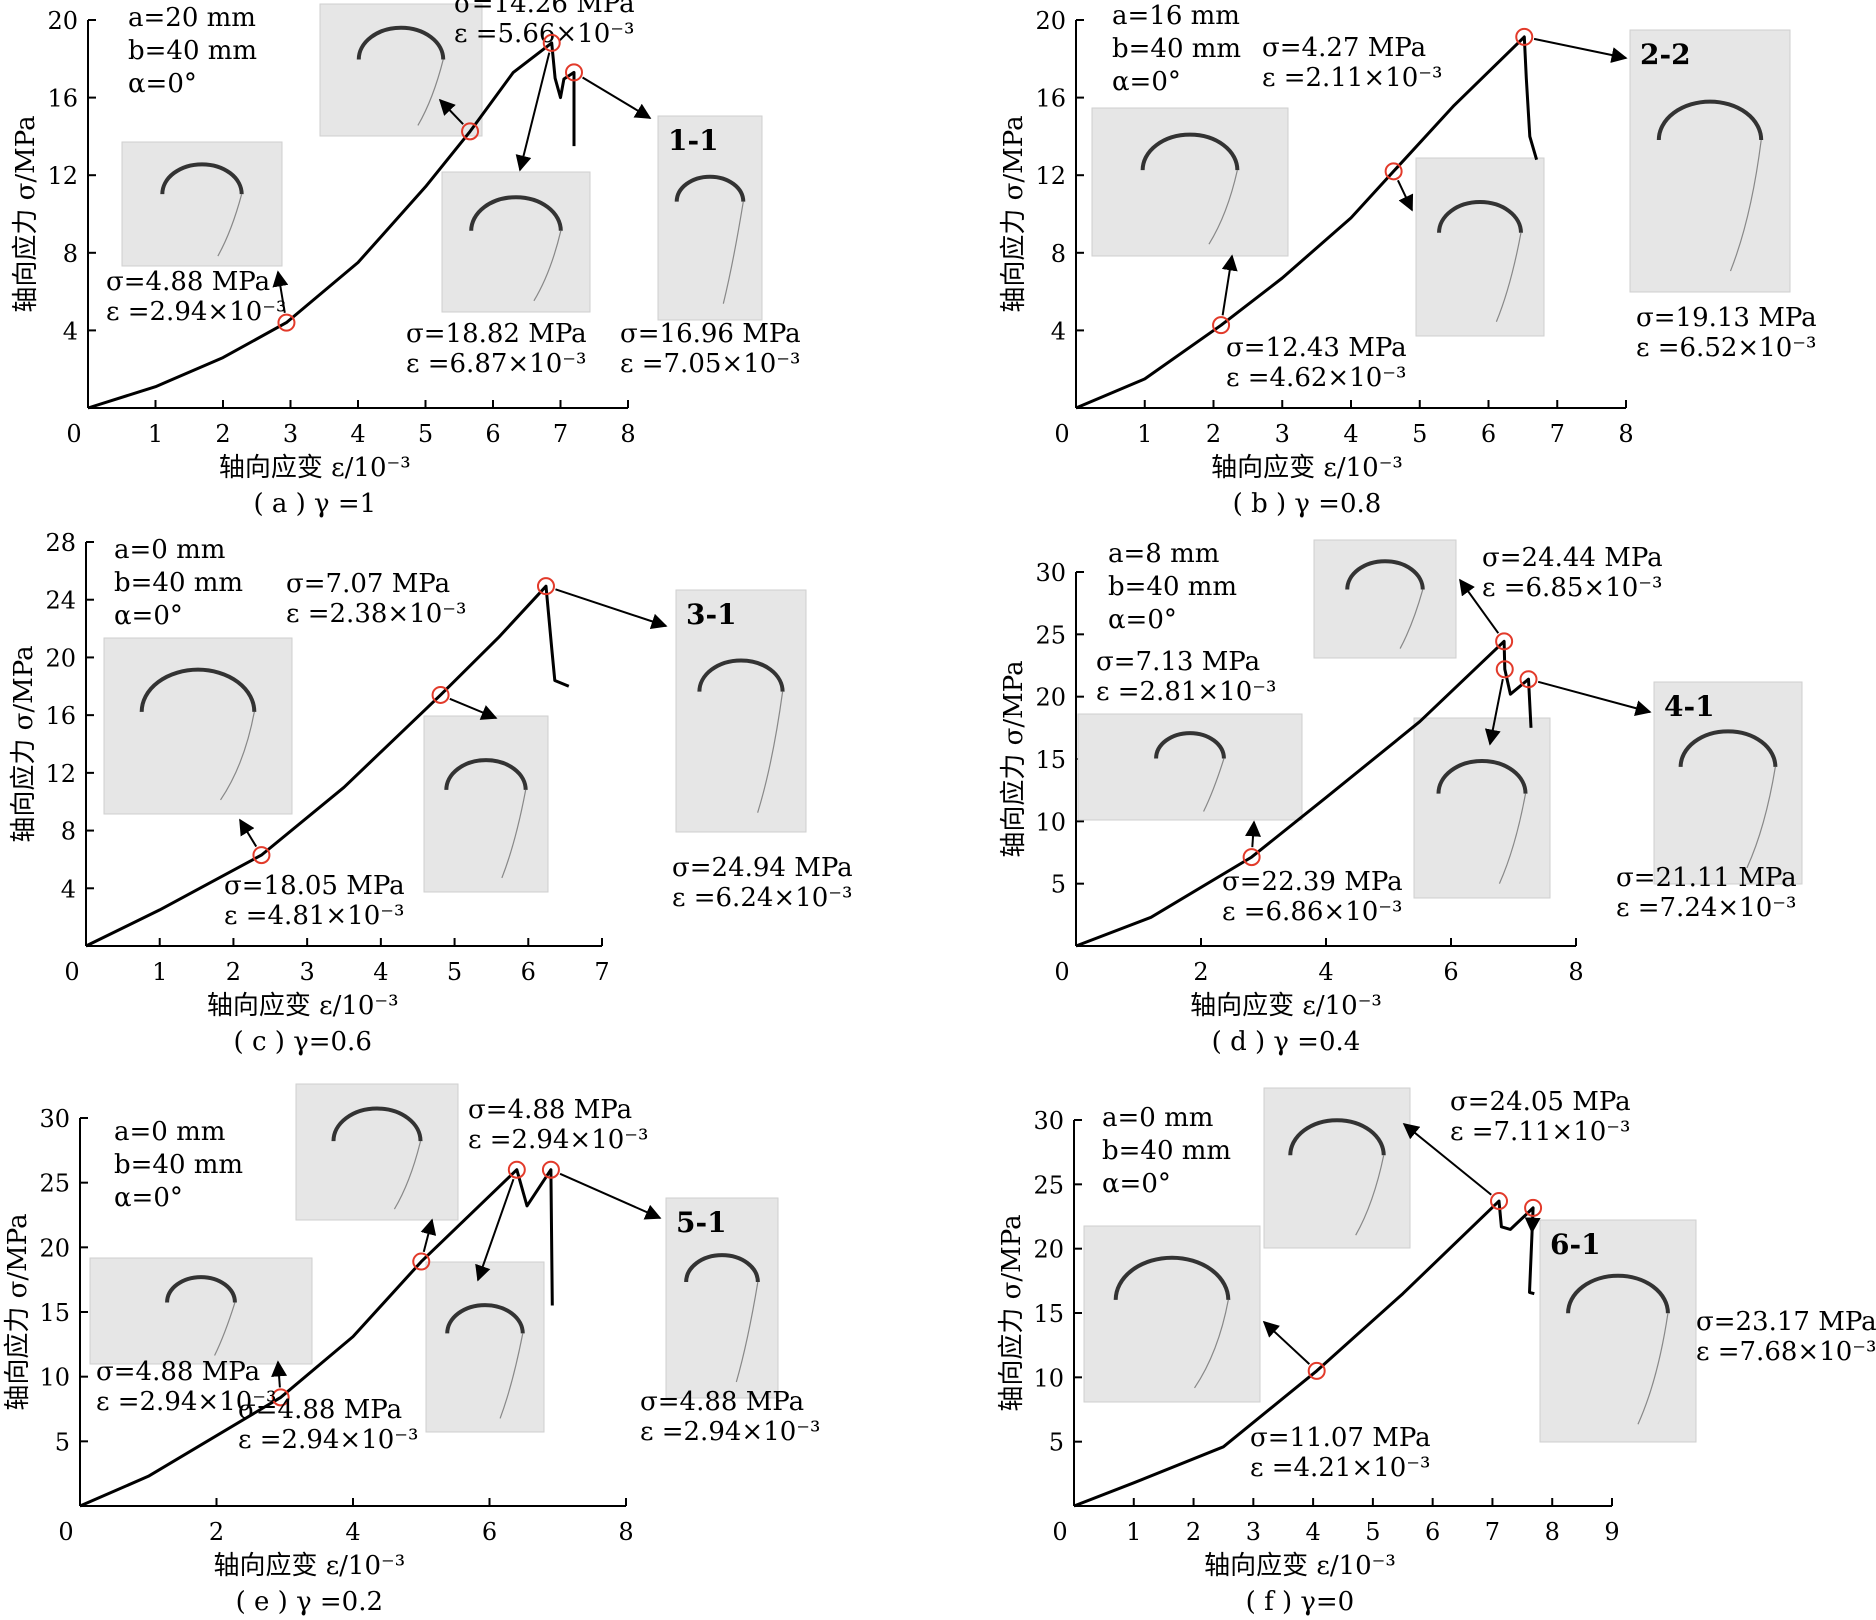 The height and width of the screenshot is (1620, 1876). Describe the element at coordinates (496, 364) in the screenshot. I see `strain-value-label: ε =6.87×10⁻³` at that location.